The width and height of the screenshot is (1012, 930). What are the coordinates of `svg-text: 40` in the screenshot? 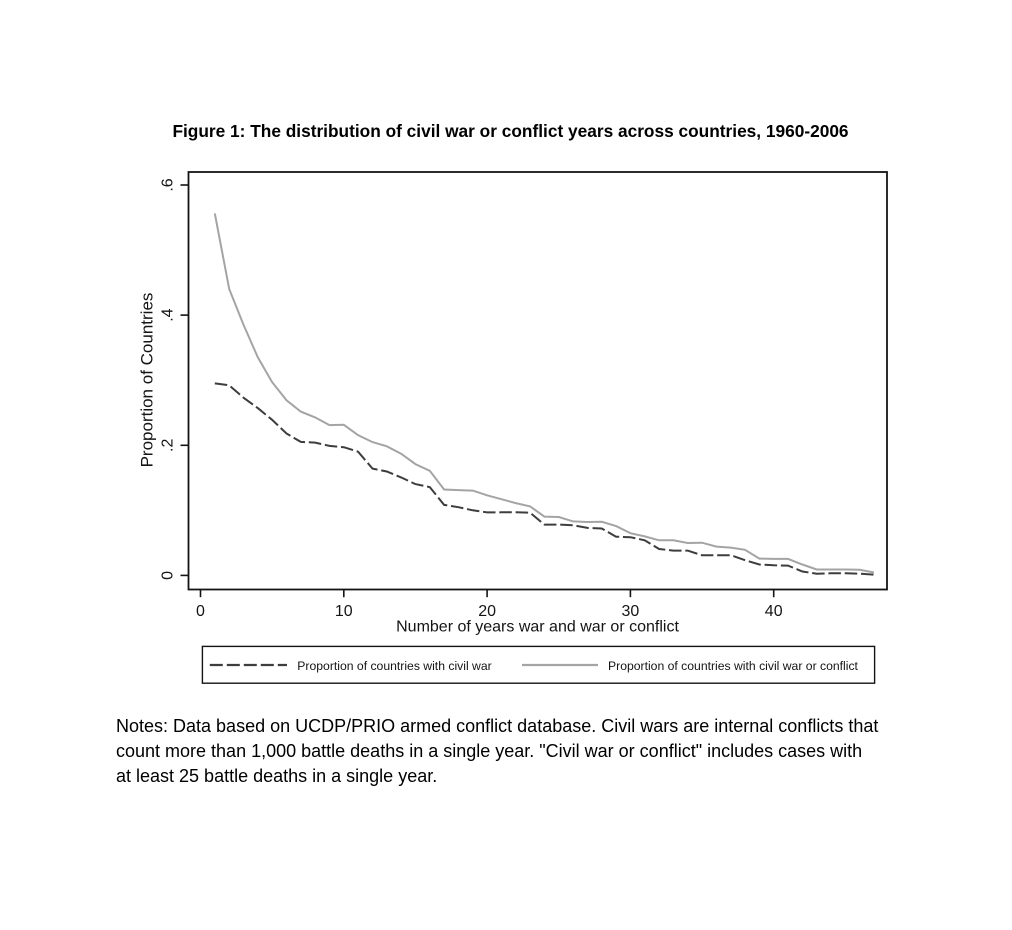 It's located at (774, 611).